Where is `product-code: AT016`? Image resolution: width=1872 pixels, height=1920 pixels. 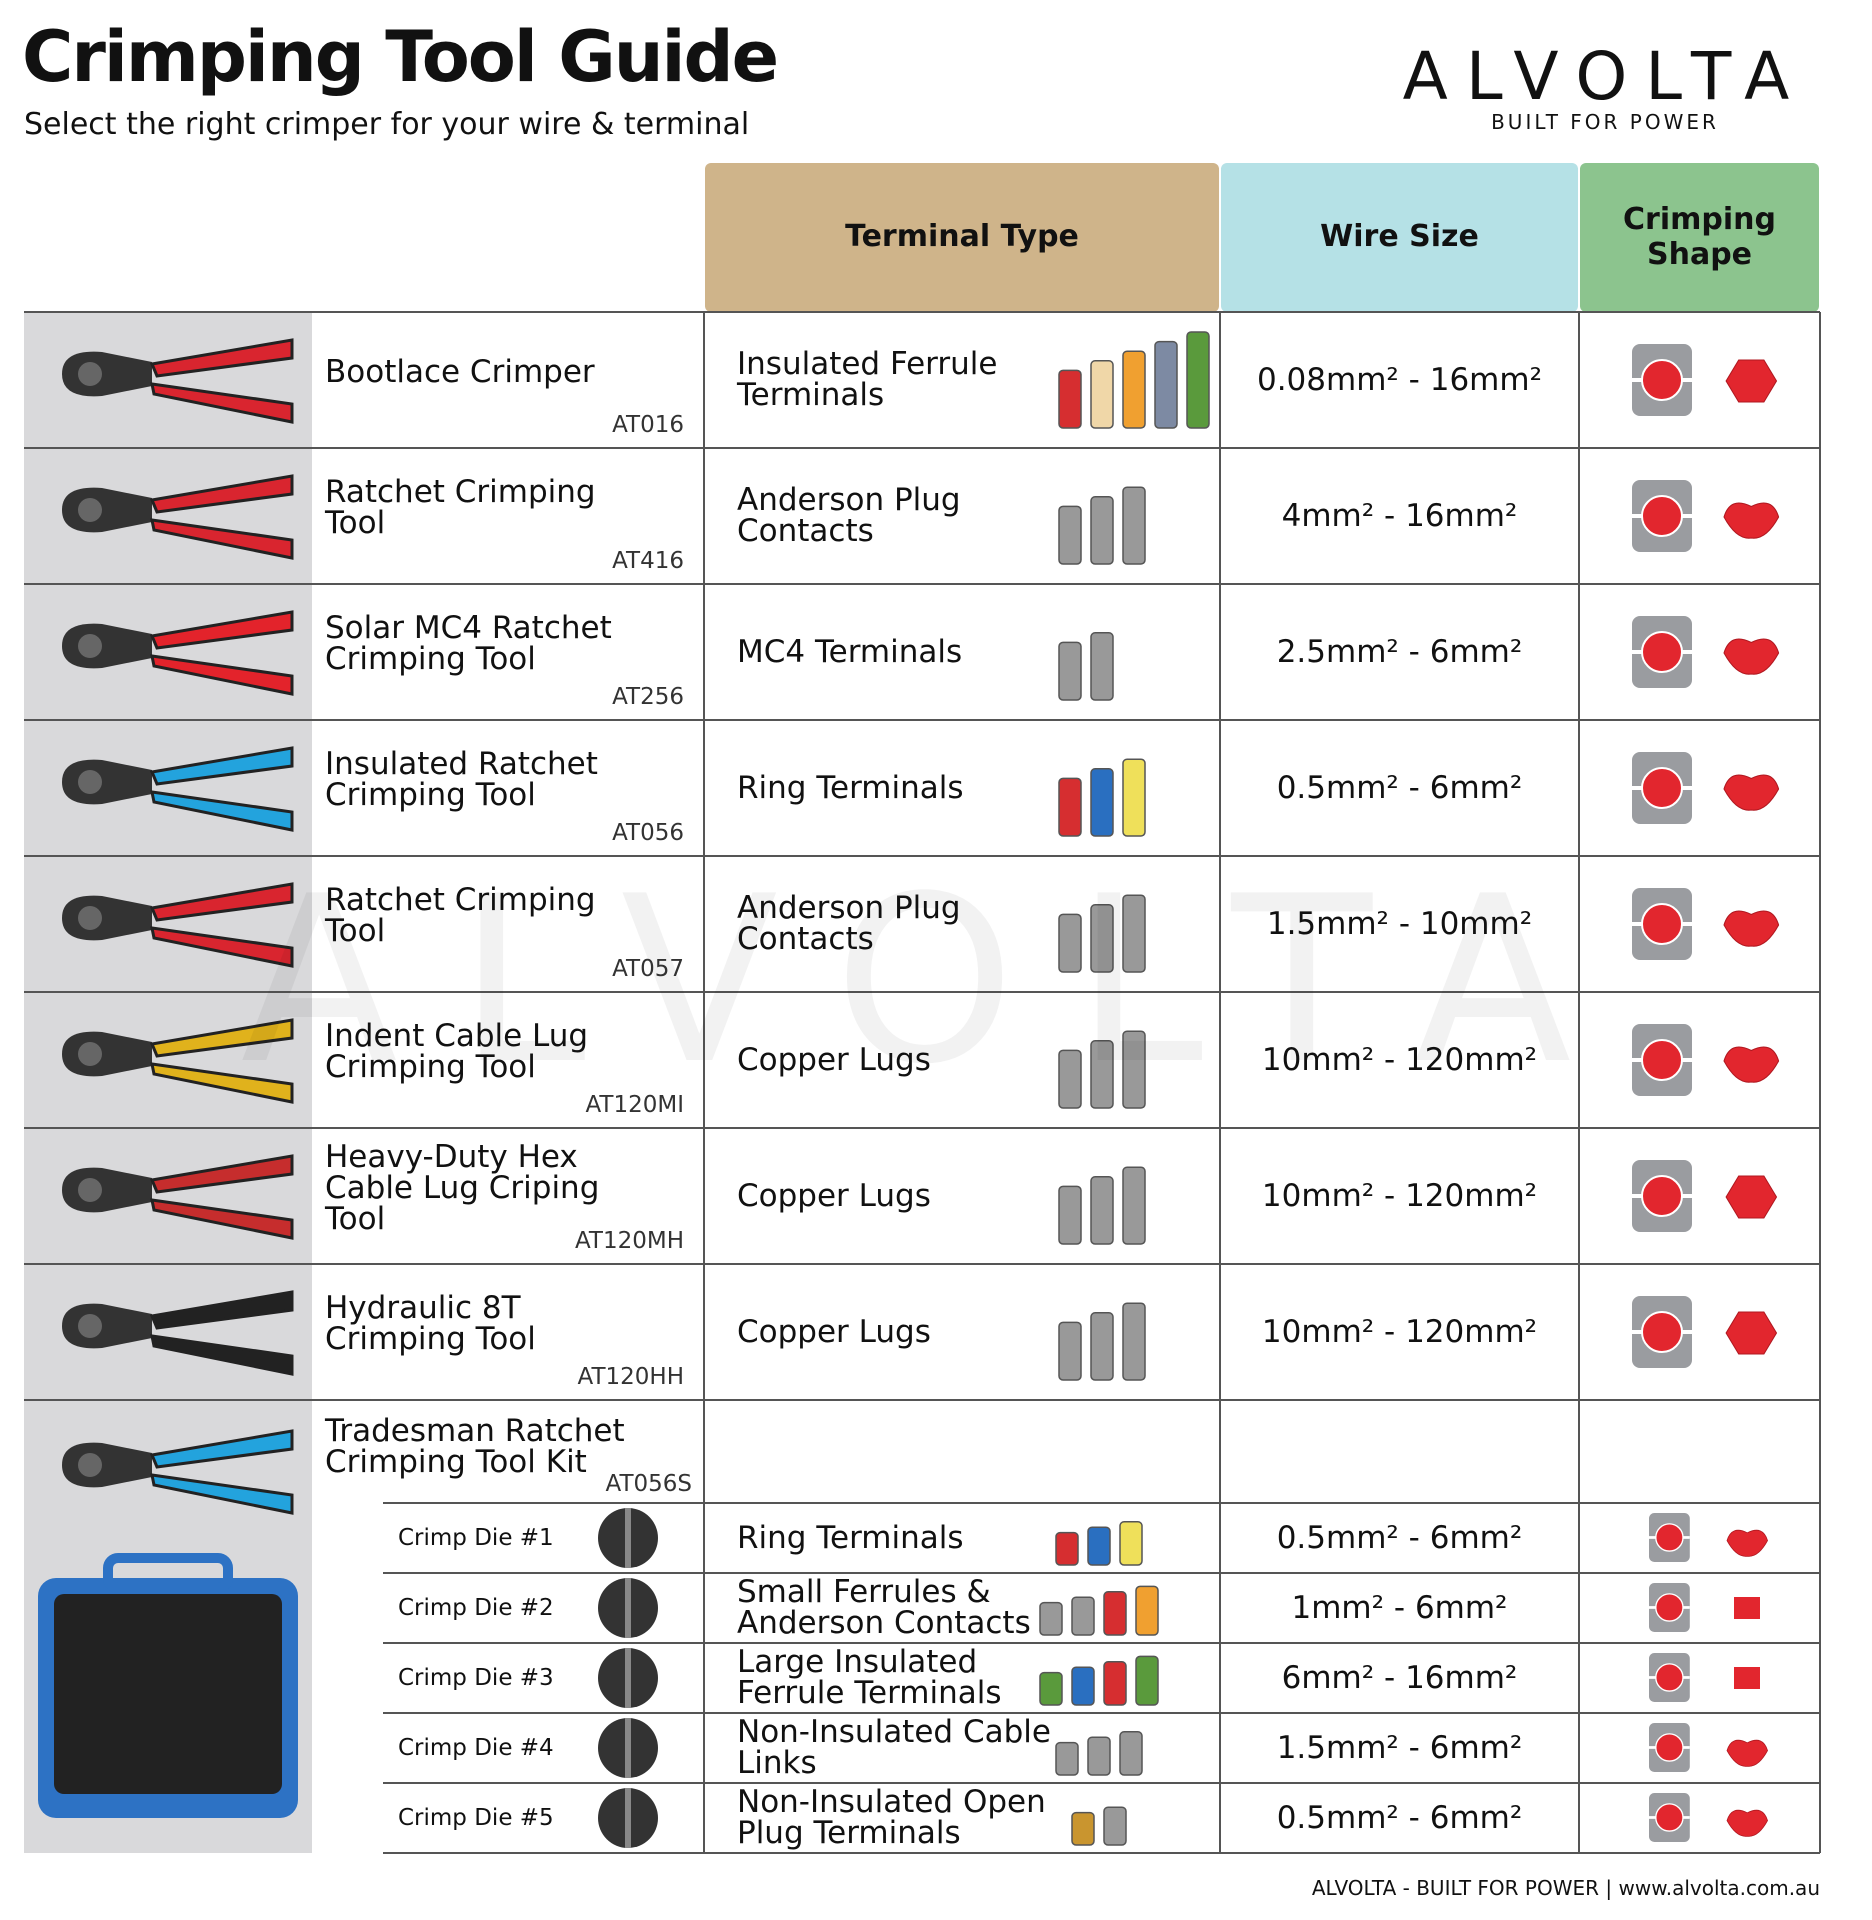 product-code: AT016 is located at coordinates (648, 425).